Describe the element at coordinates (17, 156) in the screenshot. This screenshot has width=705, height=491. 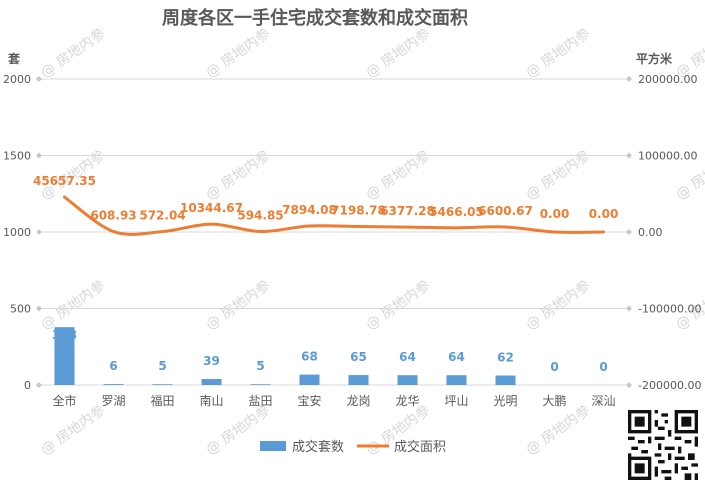
I see `left-tick-label: 1500` at that location.